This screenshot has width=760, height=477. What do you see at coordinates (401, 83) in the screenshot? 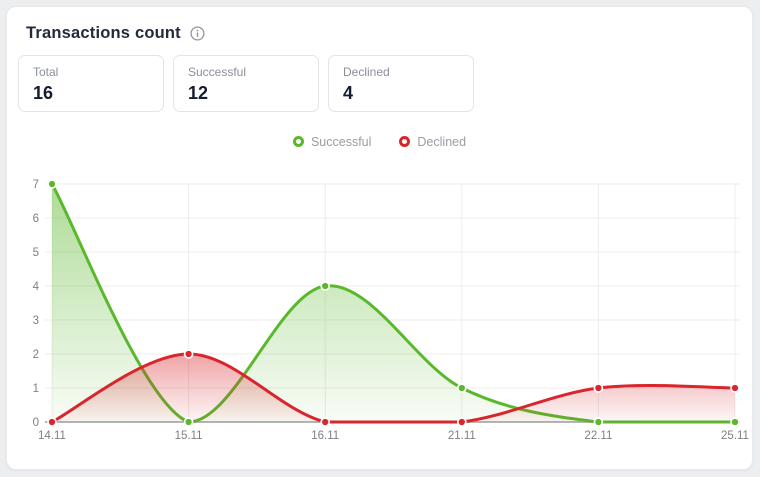
I see `stat-card-declined: Declined 4` at bounding box center [401, 83].